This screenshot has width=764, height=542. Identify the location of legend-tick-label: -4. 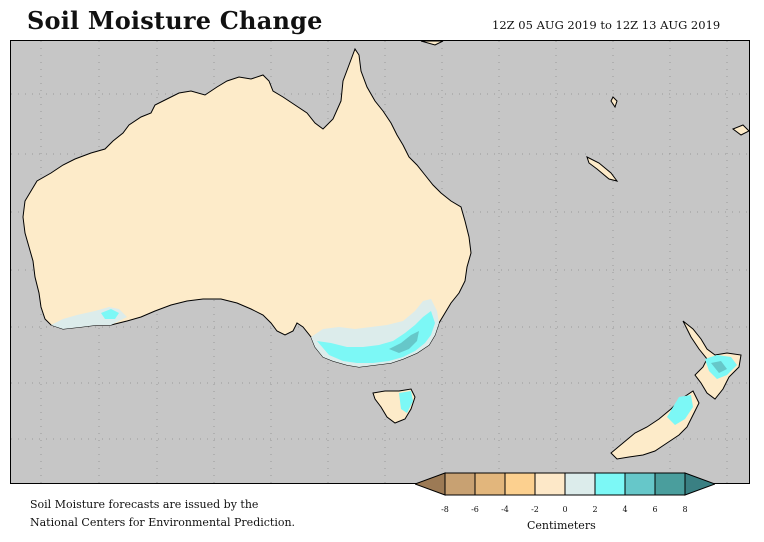
(505, 509).